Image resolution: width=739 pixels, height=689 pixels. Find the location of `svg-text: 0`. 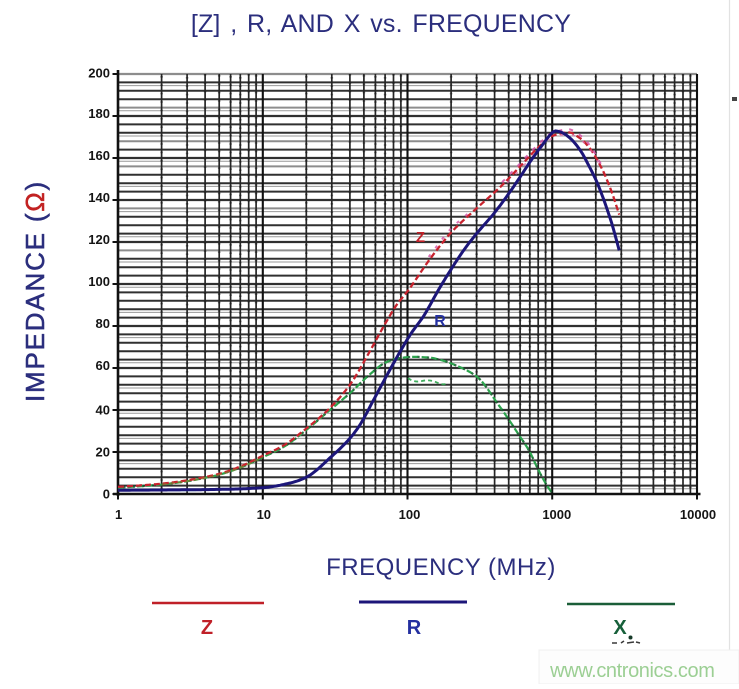

svg-text: 0 is located at coordinates (106, 494).